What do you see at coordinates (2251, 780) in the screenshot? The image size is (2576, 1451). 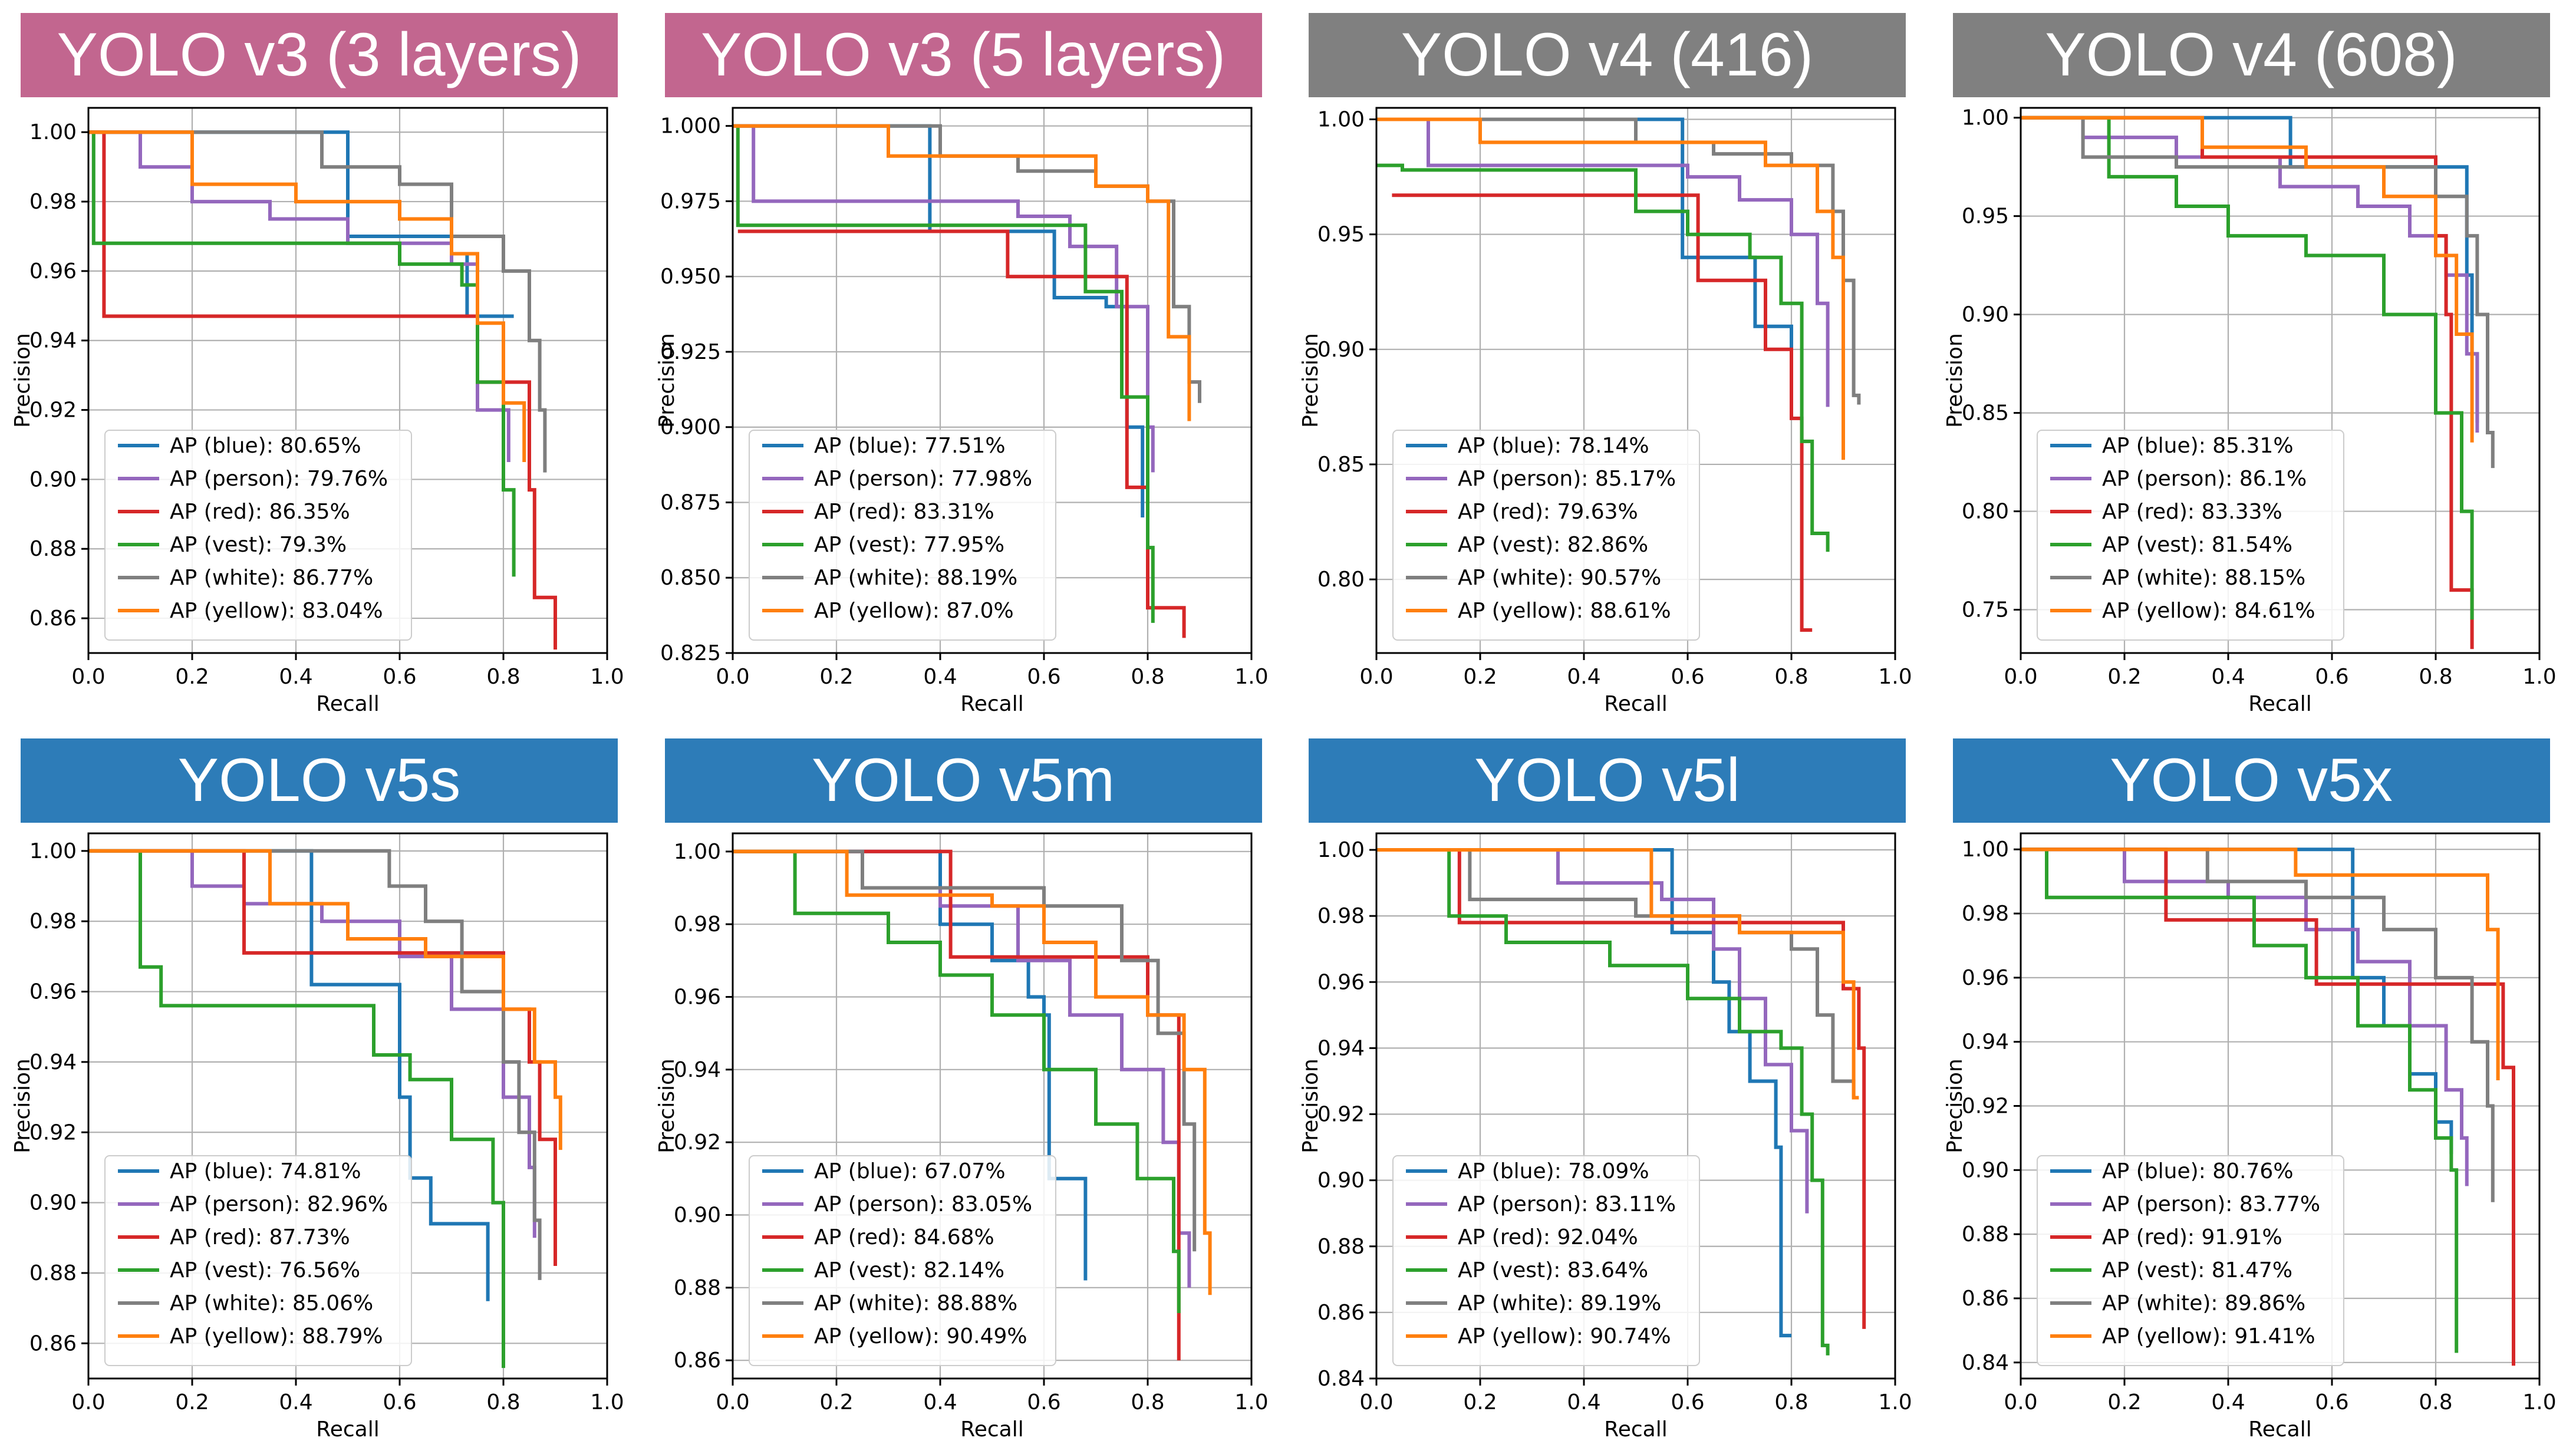 I see `chart-title: YOLO v5x` at bounding box center [2251, 780].